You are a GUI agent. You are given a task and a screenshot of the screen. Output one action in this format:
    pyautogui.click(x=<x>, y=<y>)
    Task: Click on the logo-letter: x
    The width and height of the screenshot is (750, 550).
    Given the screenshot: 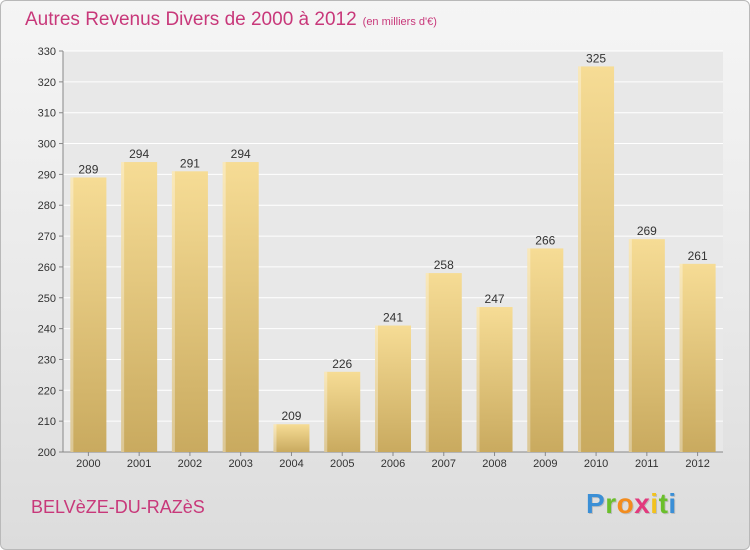 What is the action you would take?
    pyautogui.click(x=642, y=503)
    